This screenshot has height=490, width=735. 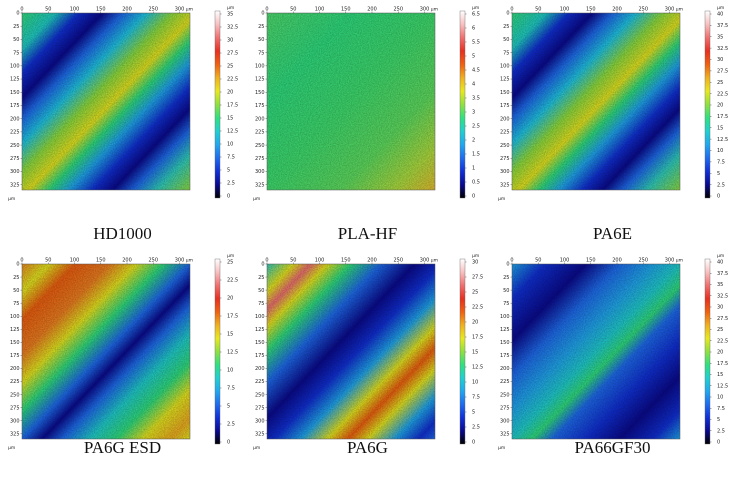 I want to click on colorbar-tick-label: 1.5, so click(x=476, y=155).